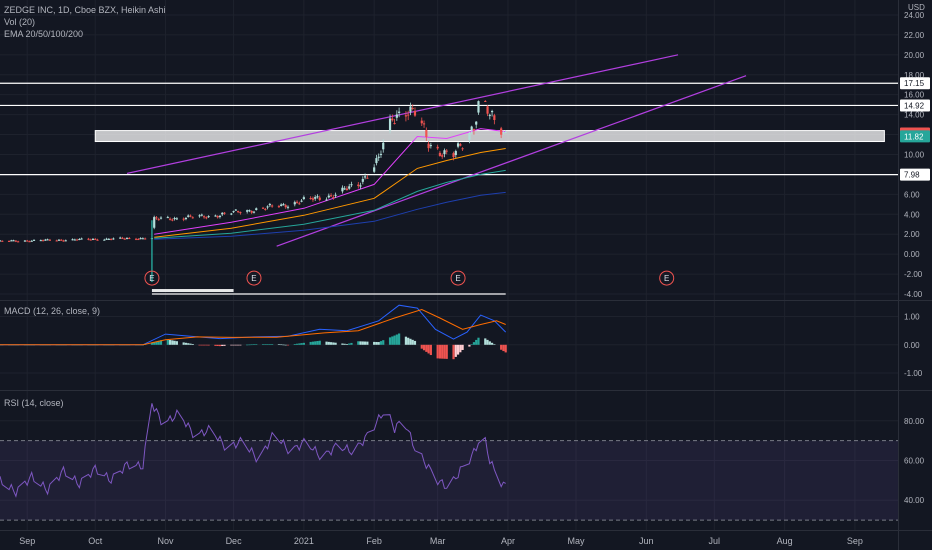 The height and width of the screenshot is (550, 932). Describe the element at coordinates (253, 327) in the screenshot. I see `signal-line` at that location.